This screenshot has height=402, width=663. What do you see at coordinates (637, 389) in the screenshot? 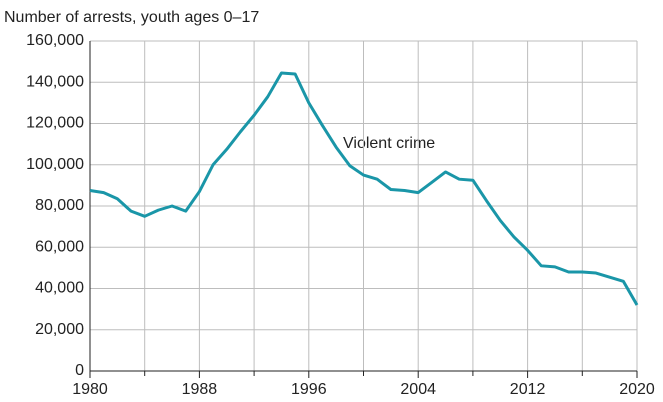
I see `x-tick-label: 2020` at bounding box center [637, 389].